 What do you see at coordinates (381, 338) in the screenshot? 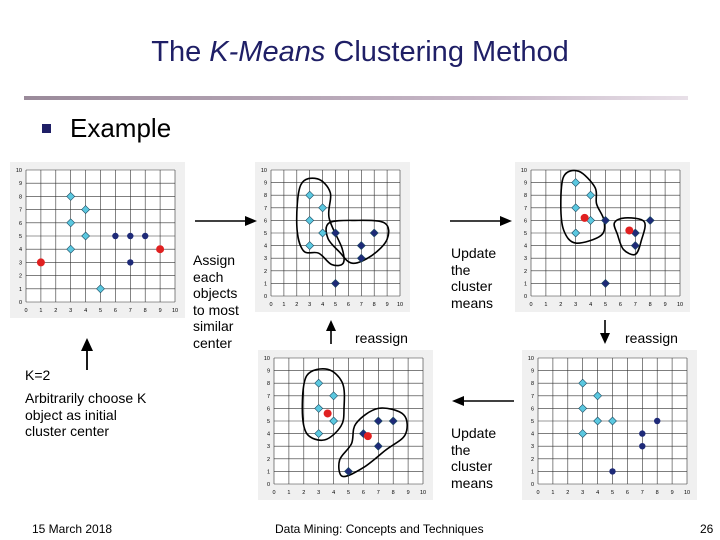
I see `caption-reassign-top: reassign` at bounding box center [381, 338].